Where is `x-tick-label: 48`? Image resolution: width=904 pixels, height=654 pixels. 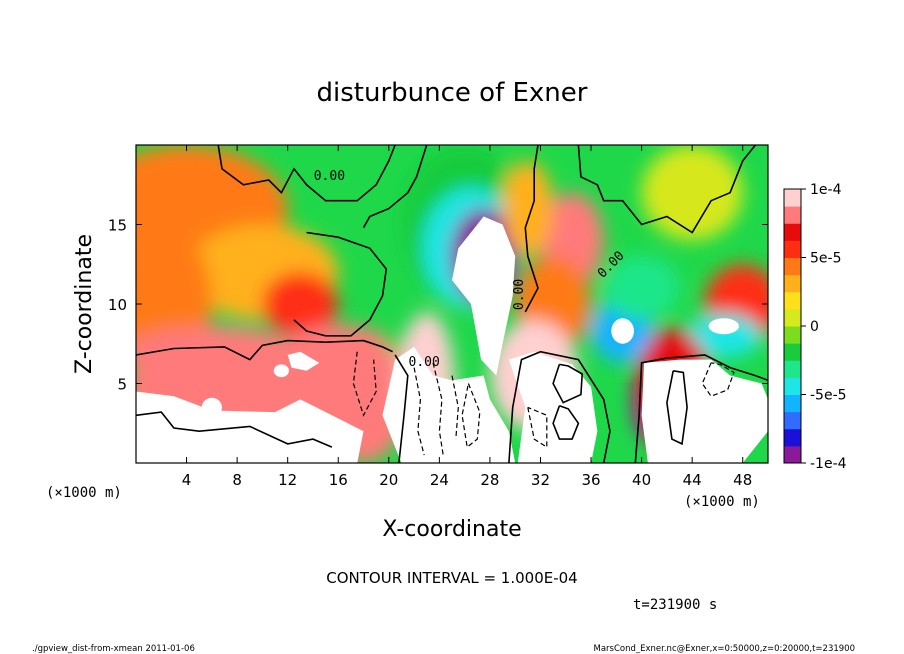 x-tick-label: 48 is located at coordinates (742, 480).